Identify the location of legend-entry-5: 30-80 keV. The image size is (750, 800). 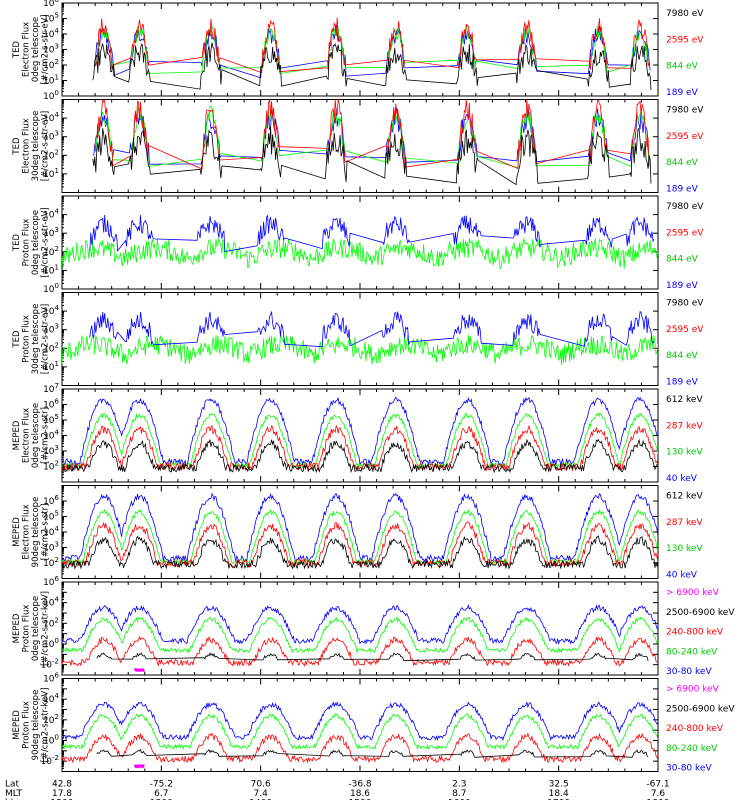
(689, 672).